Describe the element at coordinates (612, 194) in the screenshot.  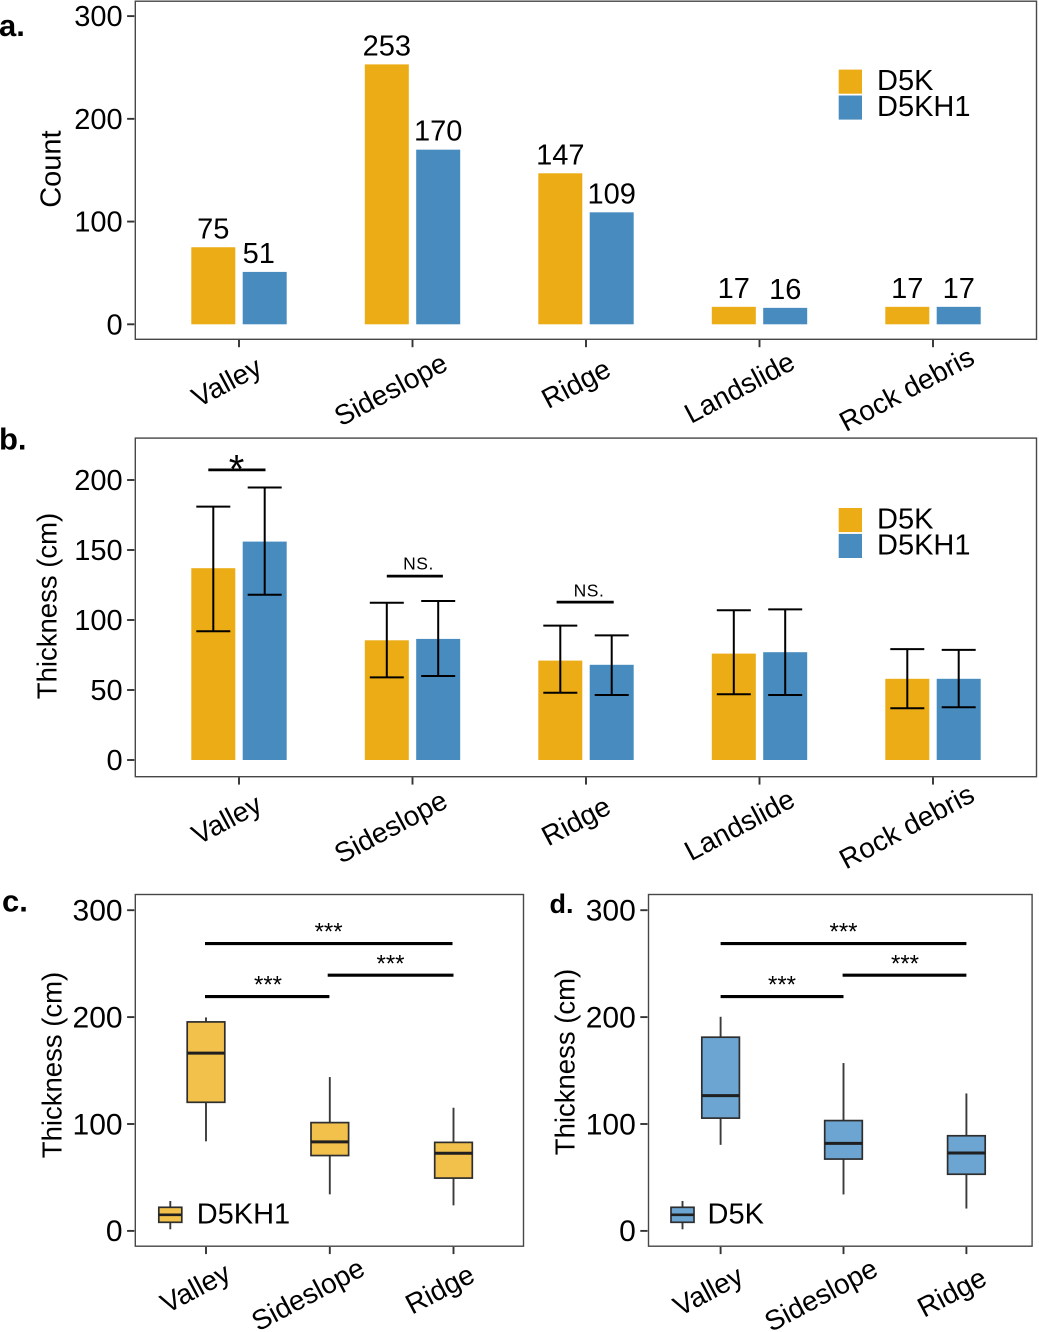
I see `svg-text: 109` at that location.